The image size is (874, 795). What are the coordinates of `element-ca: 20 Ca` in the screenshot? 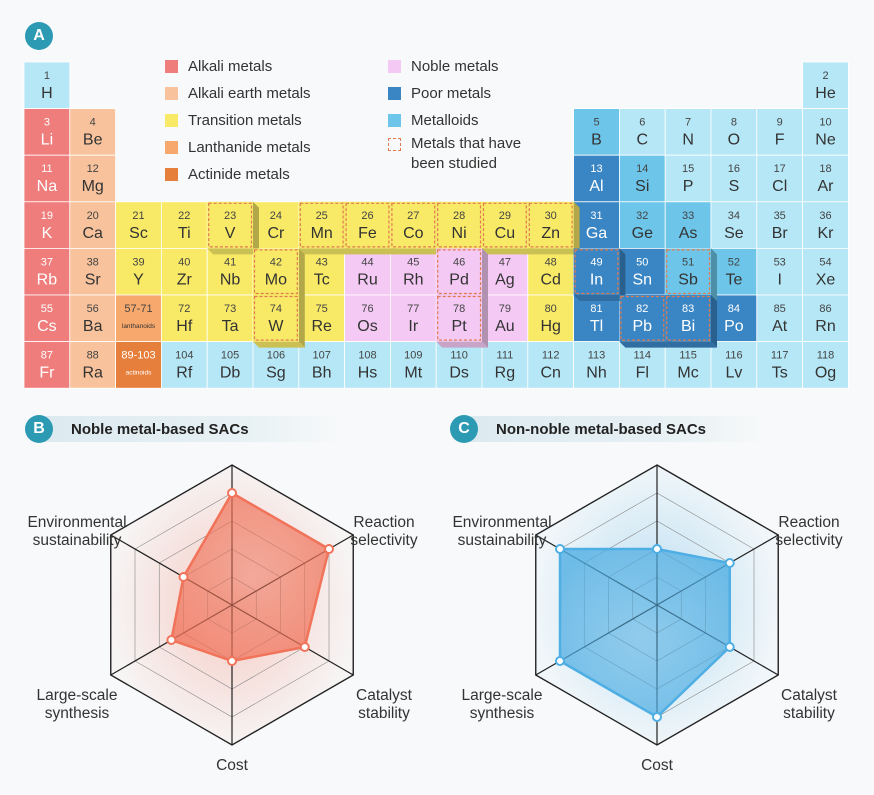 It's located at (93, 225).